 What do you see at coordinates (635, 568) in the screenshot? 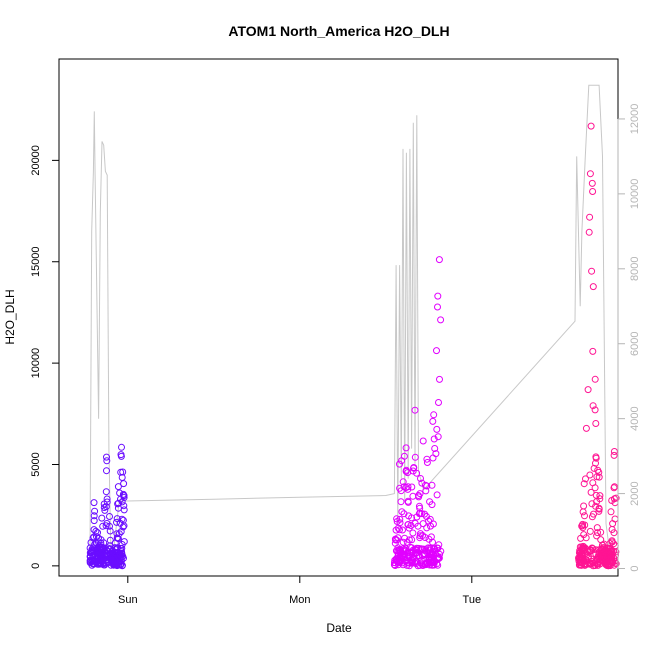
I see `y2-tick-label: 0` at bounding box center [635, 568].